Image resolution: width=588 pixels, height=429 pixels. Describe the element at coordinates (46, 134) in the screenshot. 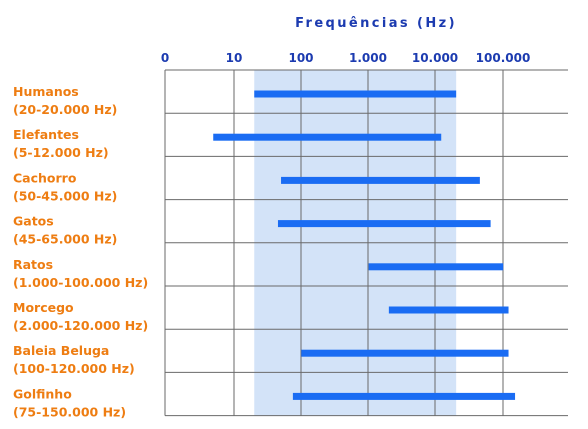

I see `category-name: Elefantes` at that location.